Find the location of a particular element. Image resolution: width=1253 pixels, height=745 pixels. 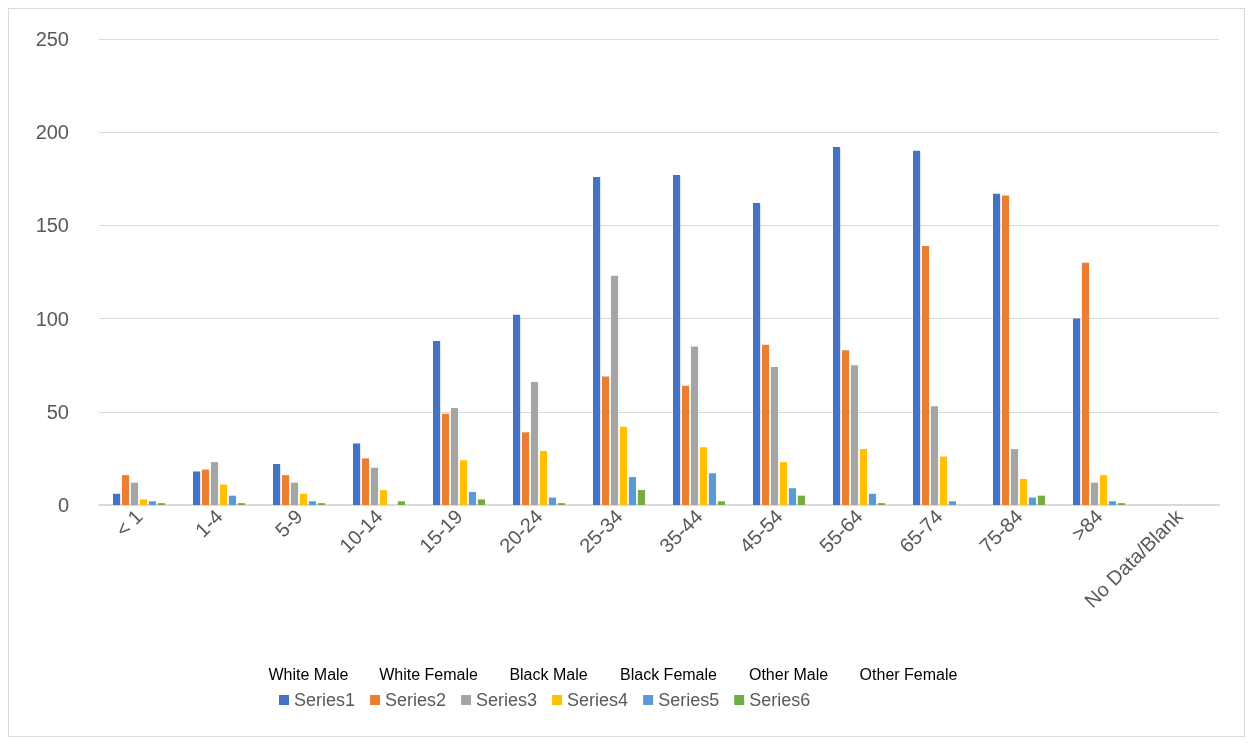

y-tick-label: 150 is located at coordinates (52, 225).